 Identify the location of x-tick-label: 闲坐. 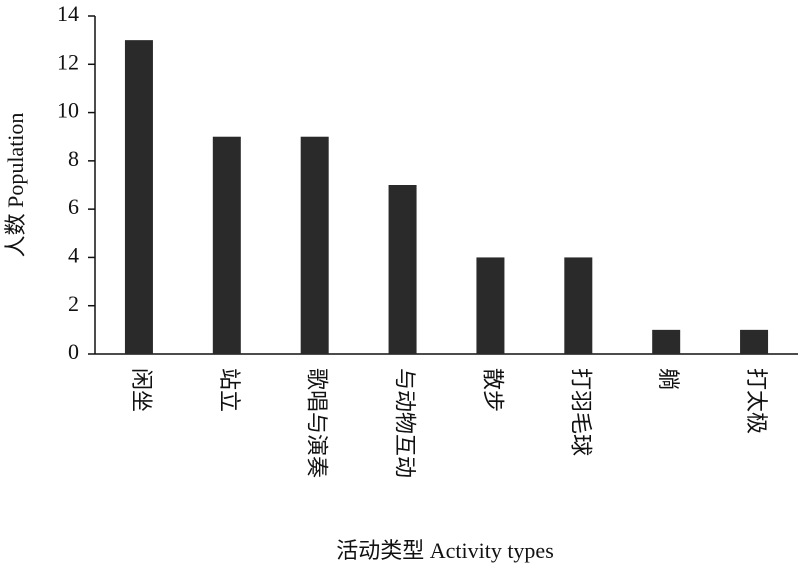
(141, 390).